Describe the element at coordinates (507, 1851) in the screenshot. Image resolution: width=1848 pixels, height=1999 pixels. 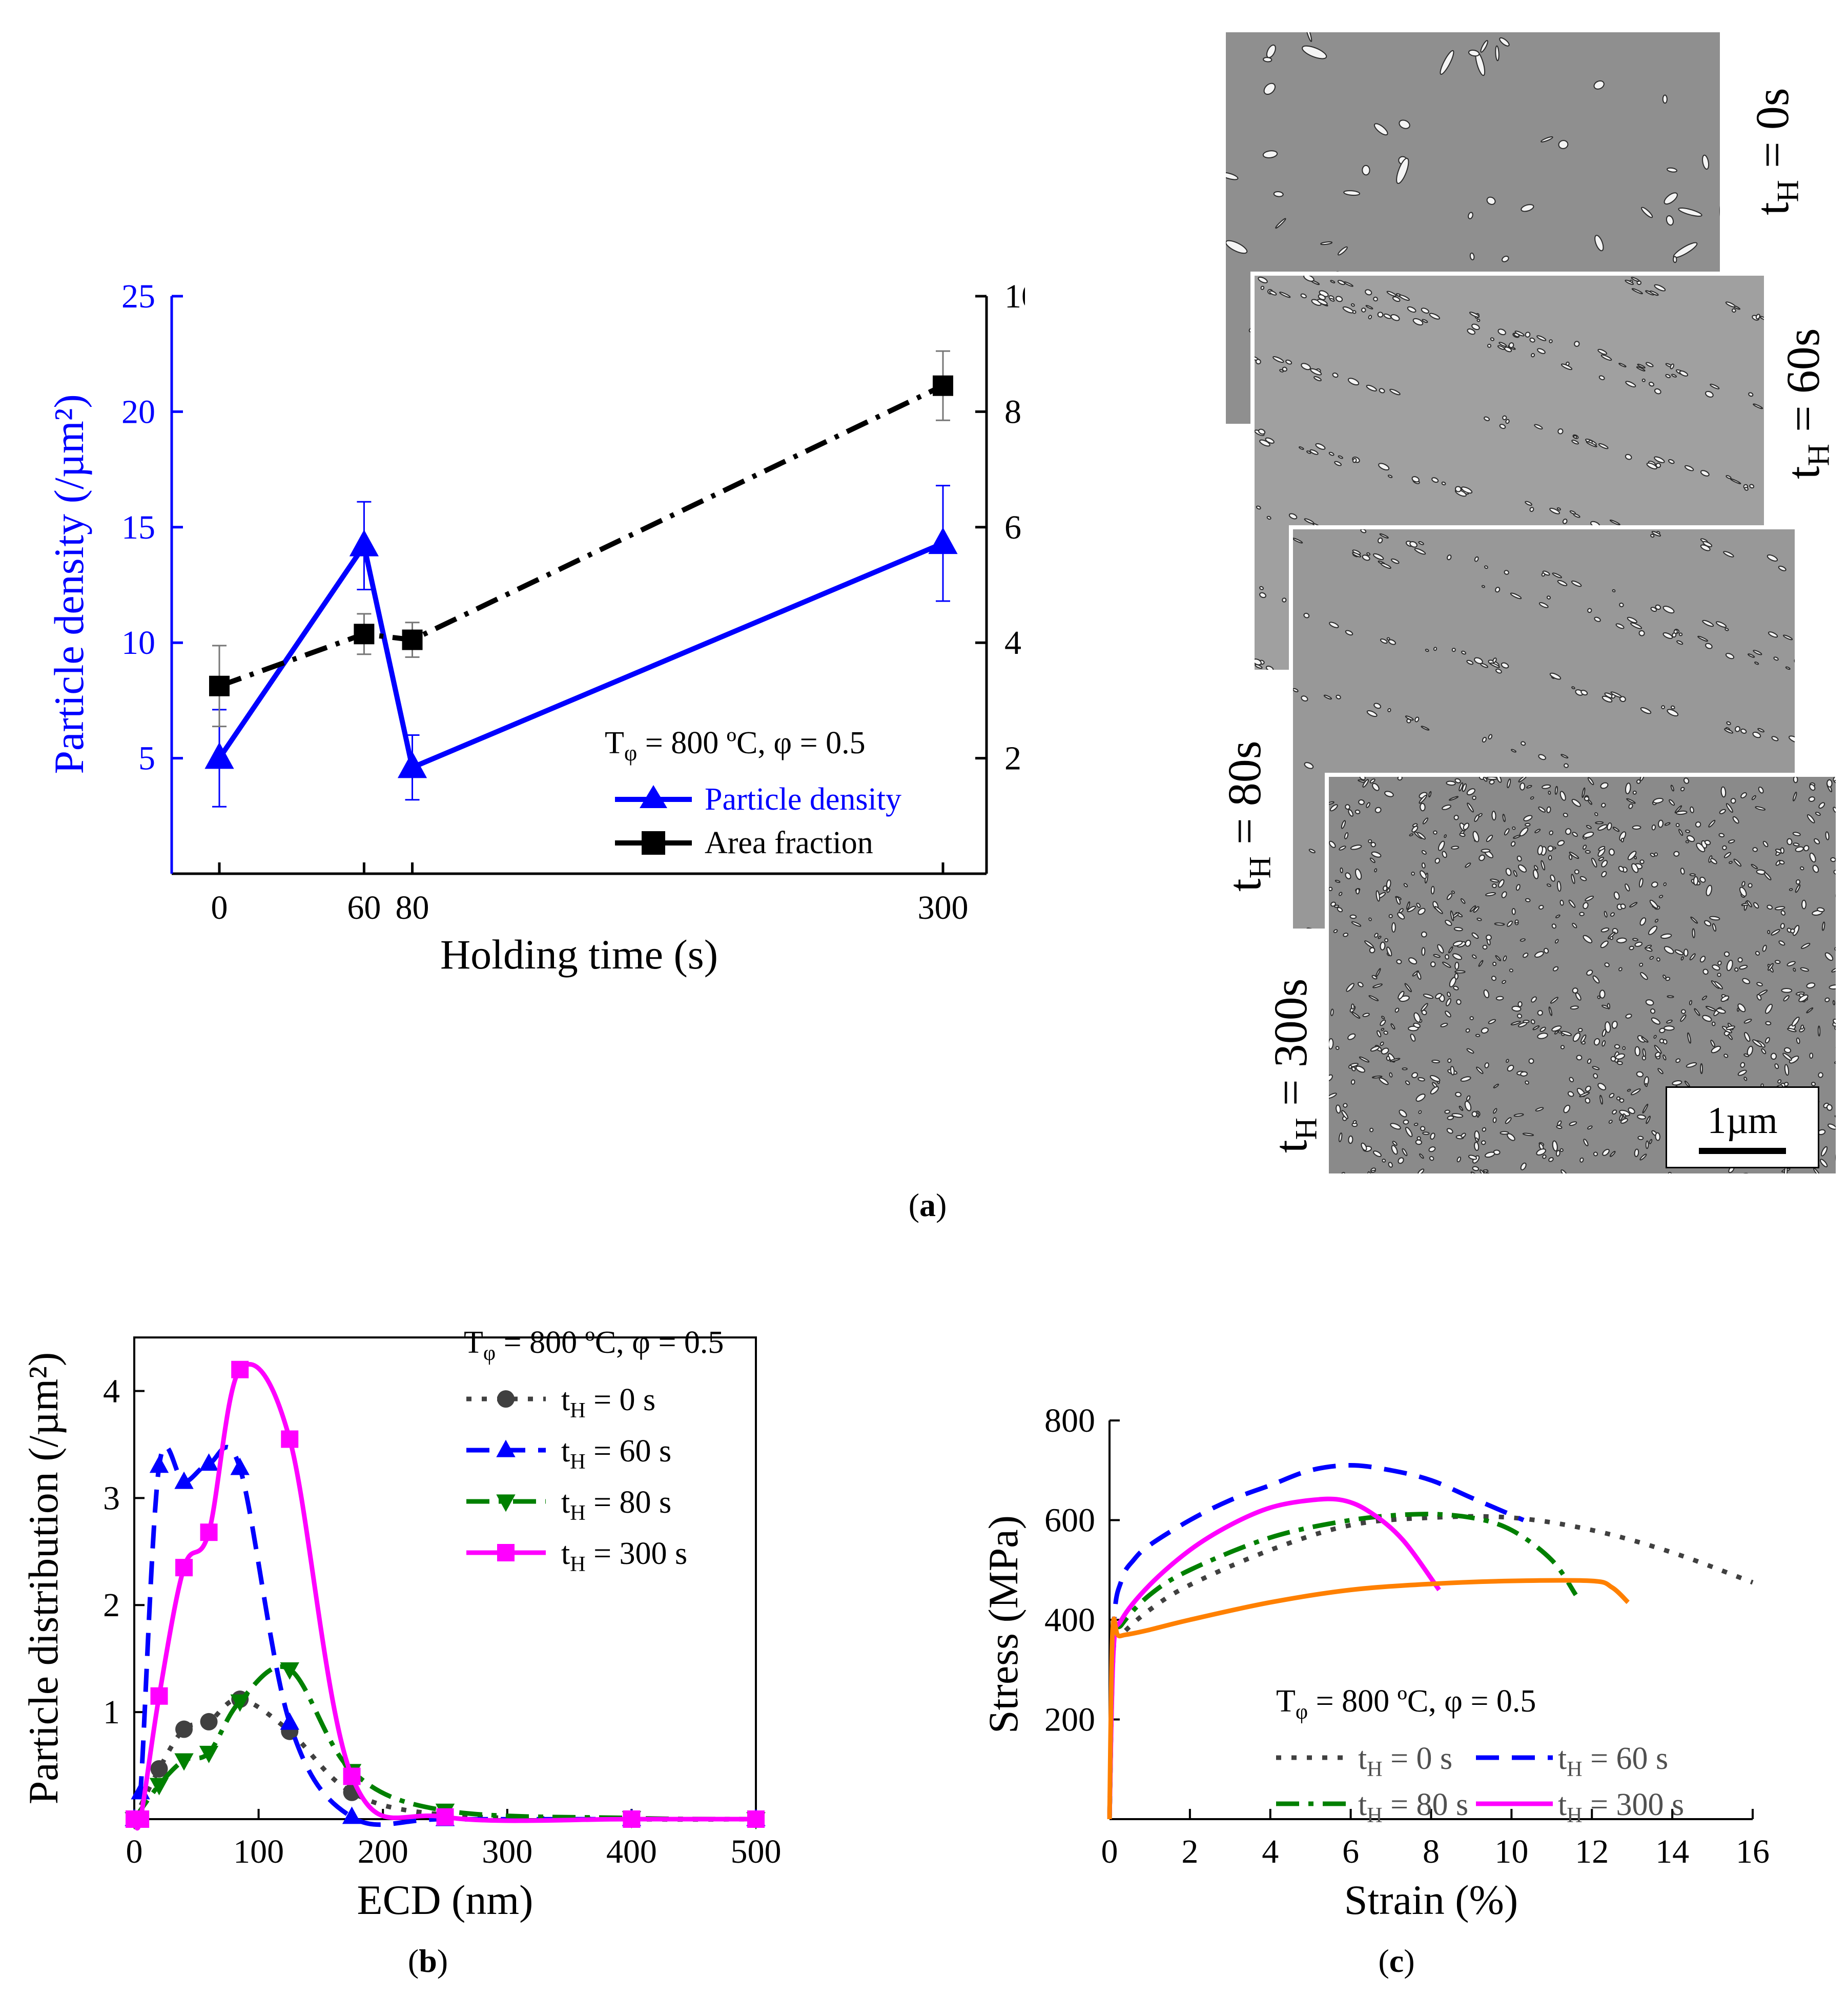
I see `x-tick-label: 300` at that location.